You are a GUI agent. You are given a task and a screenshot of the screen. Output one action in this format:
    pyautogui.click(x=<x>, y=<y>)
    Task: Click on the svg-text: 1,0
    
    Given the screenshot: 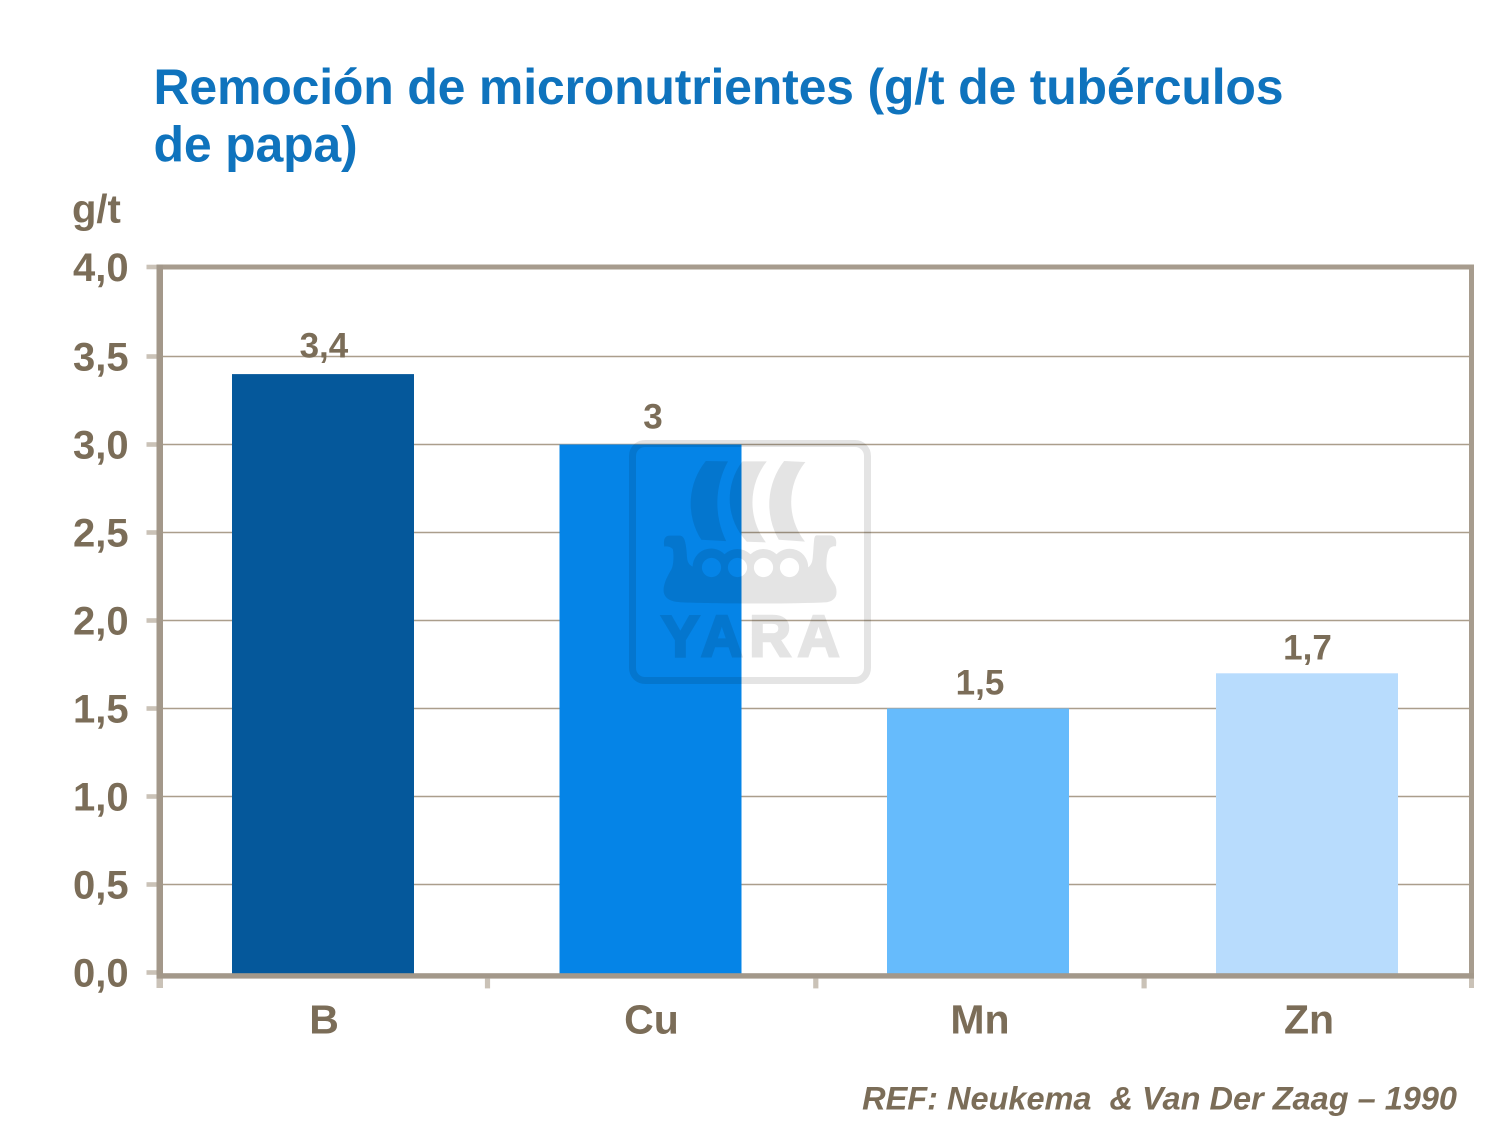 What is the action you would take?
    pyautogui.click(x=101, y=797)
    